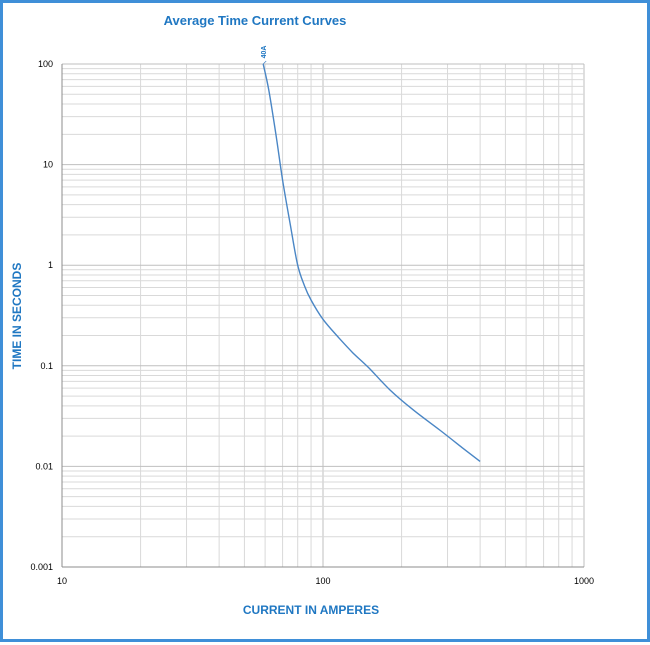 The width and height of the screenshot is (650, 645). I want to click on x-tick-label: 10, so click(62, 581).